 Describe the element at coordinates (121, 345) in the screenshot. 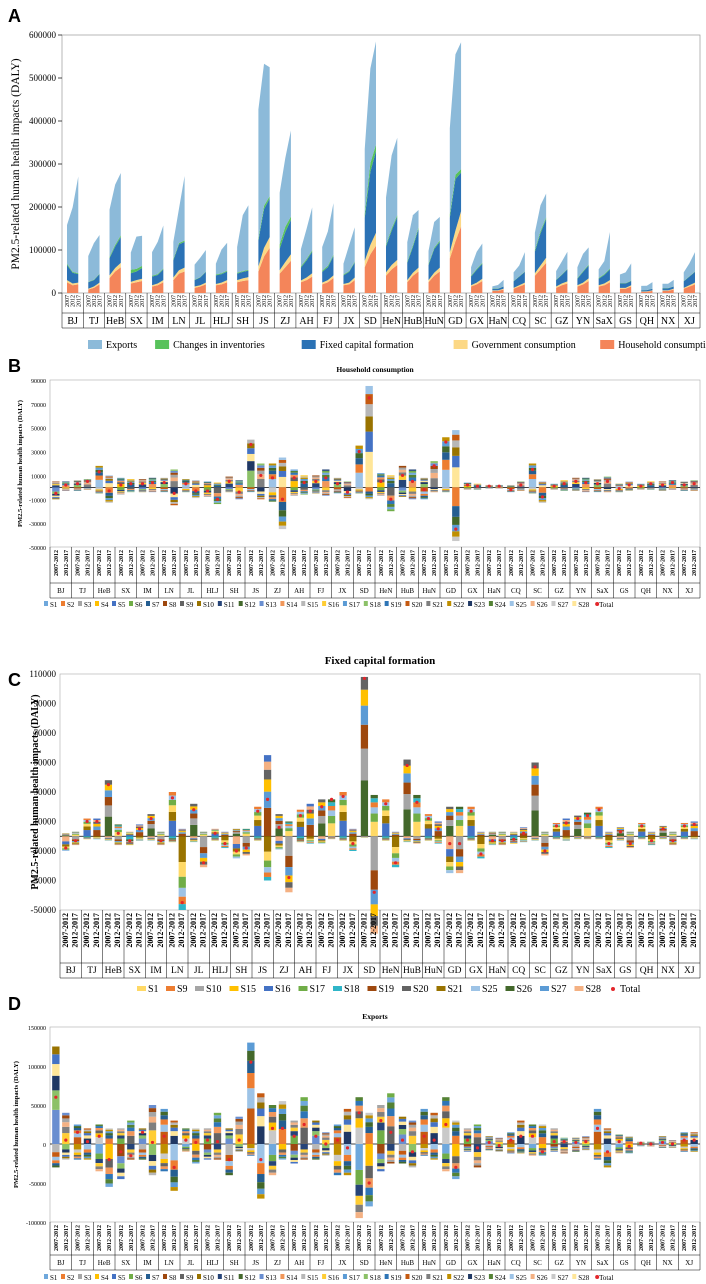

I see `legend-label: Exports` at that location.